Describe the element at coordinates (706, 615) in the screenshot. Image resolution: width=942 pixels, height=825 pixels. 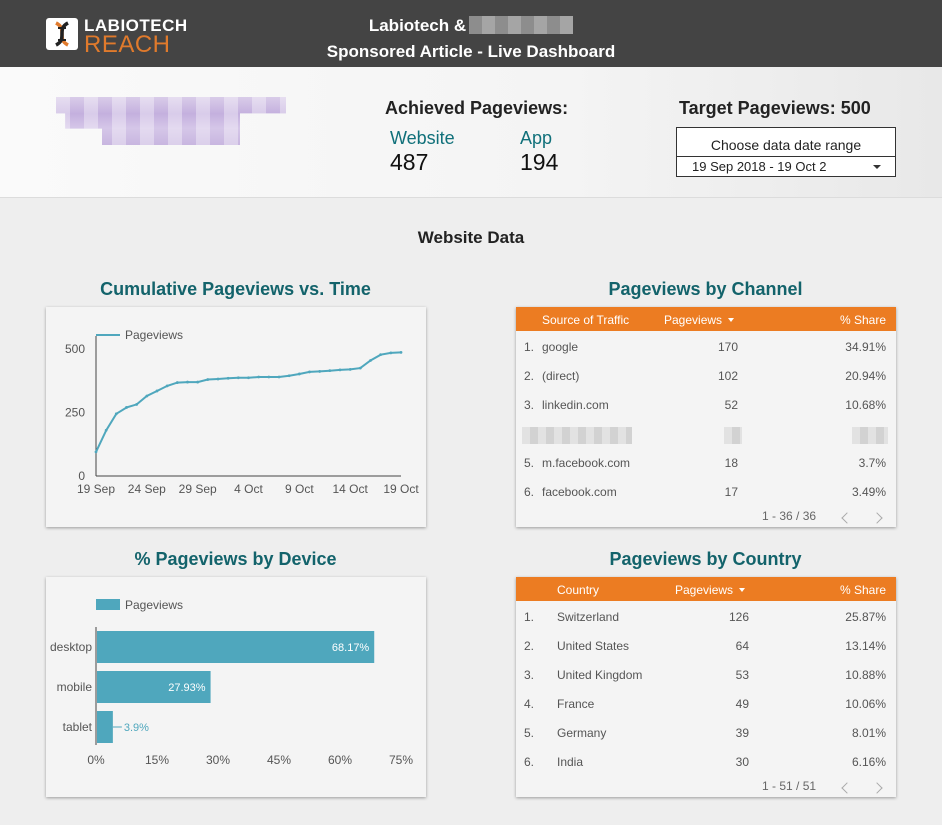
I see `table-row: 1. Switzerland 126 25.87%` at that location.